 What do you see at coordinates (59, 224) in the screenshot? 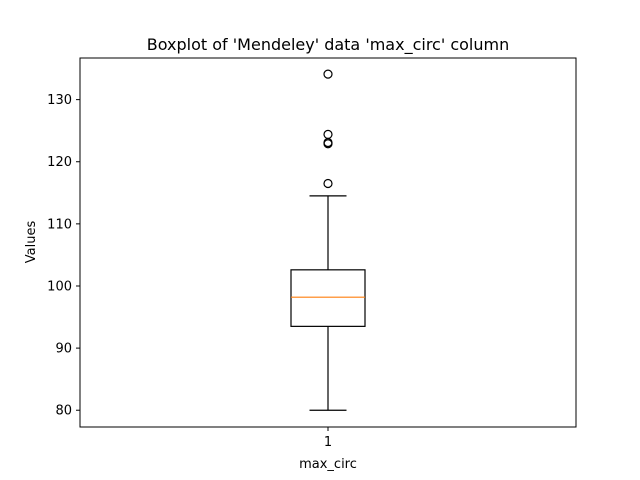
I see `y-tick-label: 110` at bounding box center [59, 224].